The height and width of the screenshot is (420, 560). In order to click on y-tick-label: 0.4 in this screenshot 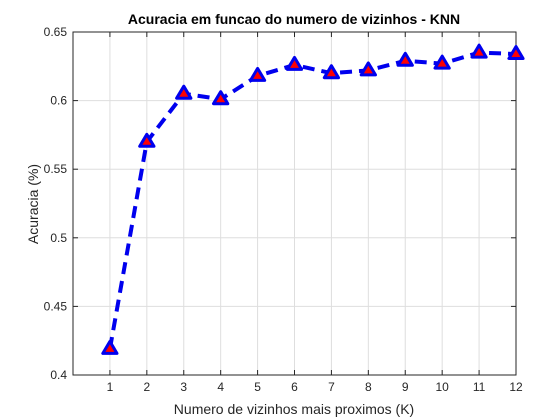, I will do `click(58, 375)`.